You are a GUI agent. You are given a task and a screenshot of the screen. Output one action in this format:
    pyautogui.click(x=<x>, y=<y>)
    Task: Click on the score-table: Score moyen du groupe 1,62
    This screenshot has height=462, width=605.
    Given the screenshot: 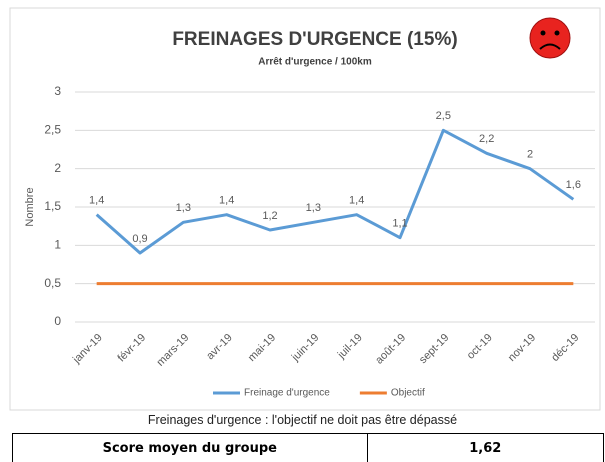 What is the action you would take?
    pyautogui.click(x=308, y=447)
    